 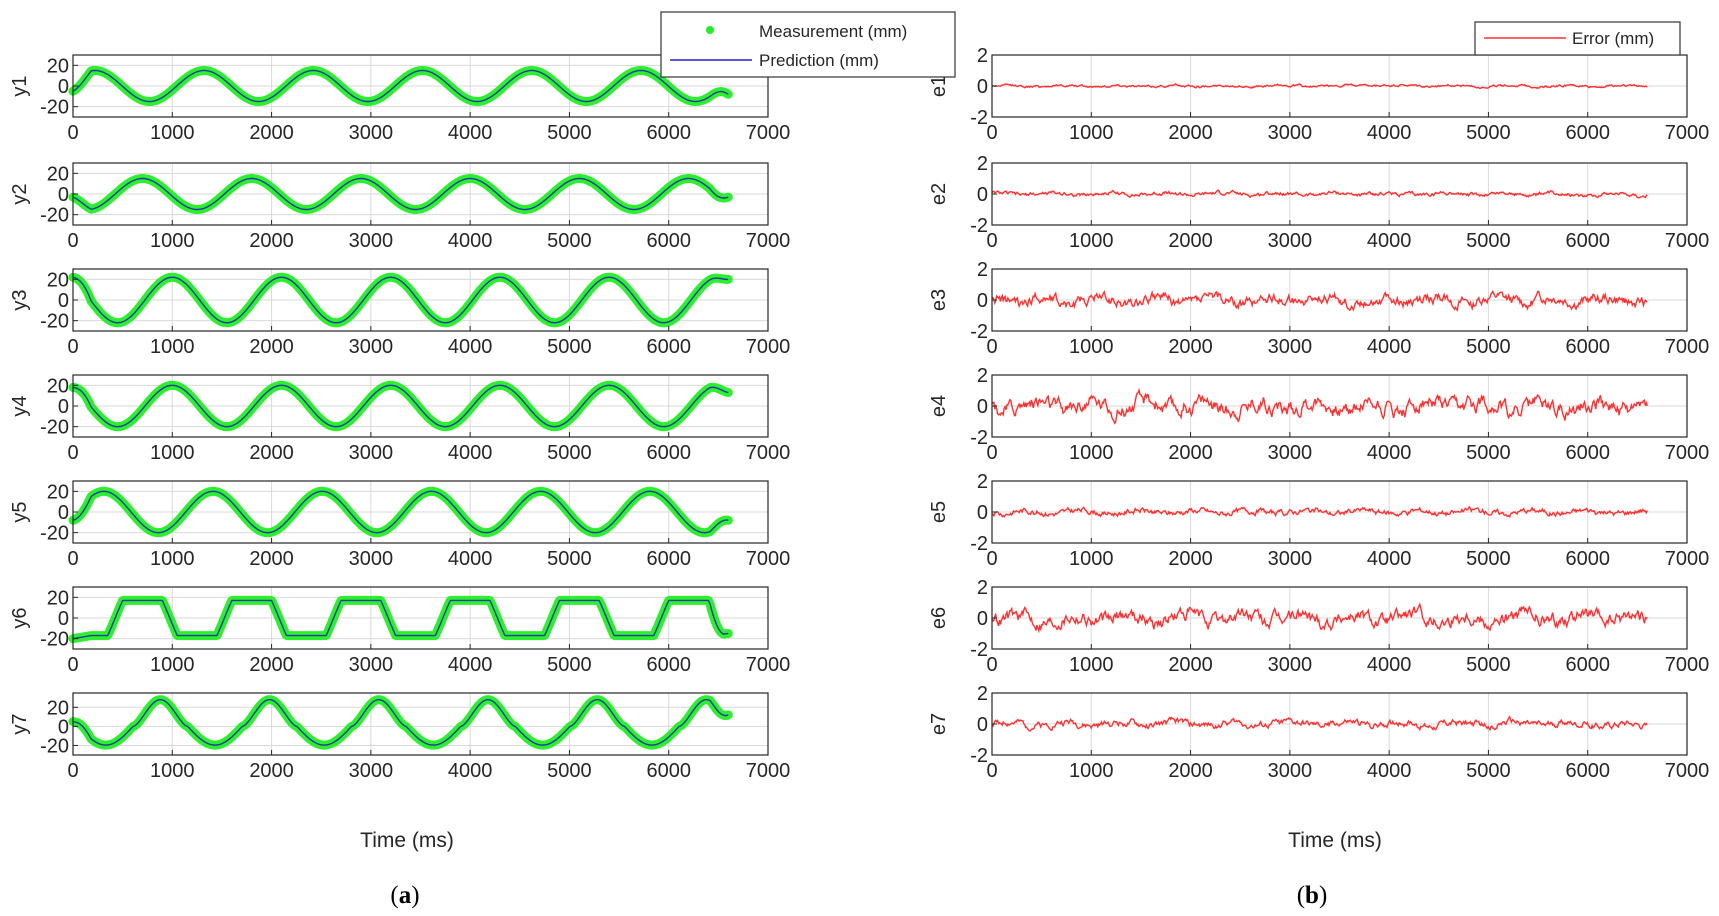 I want to click on caption-b: (b), so click(x=1312, y=895).